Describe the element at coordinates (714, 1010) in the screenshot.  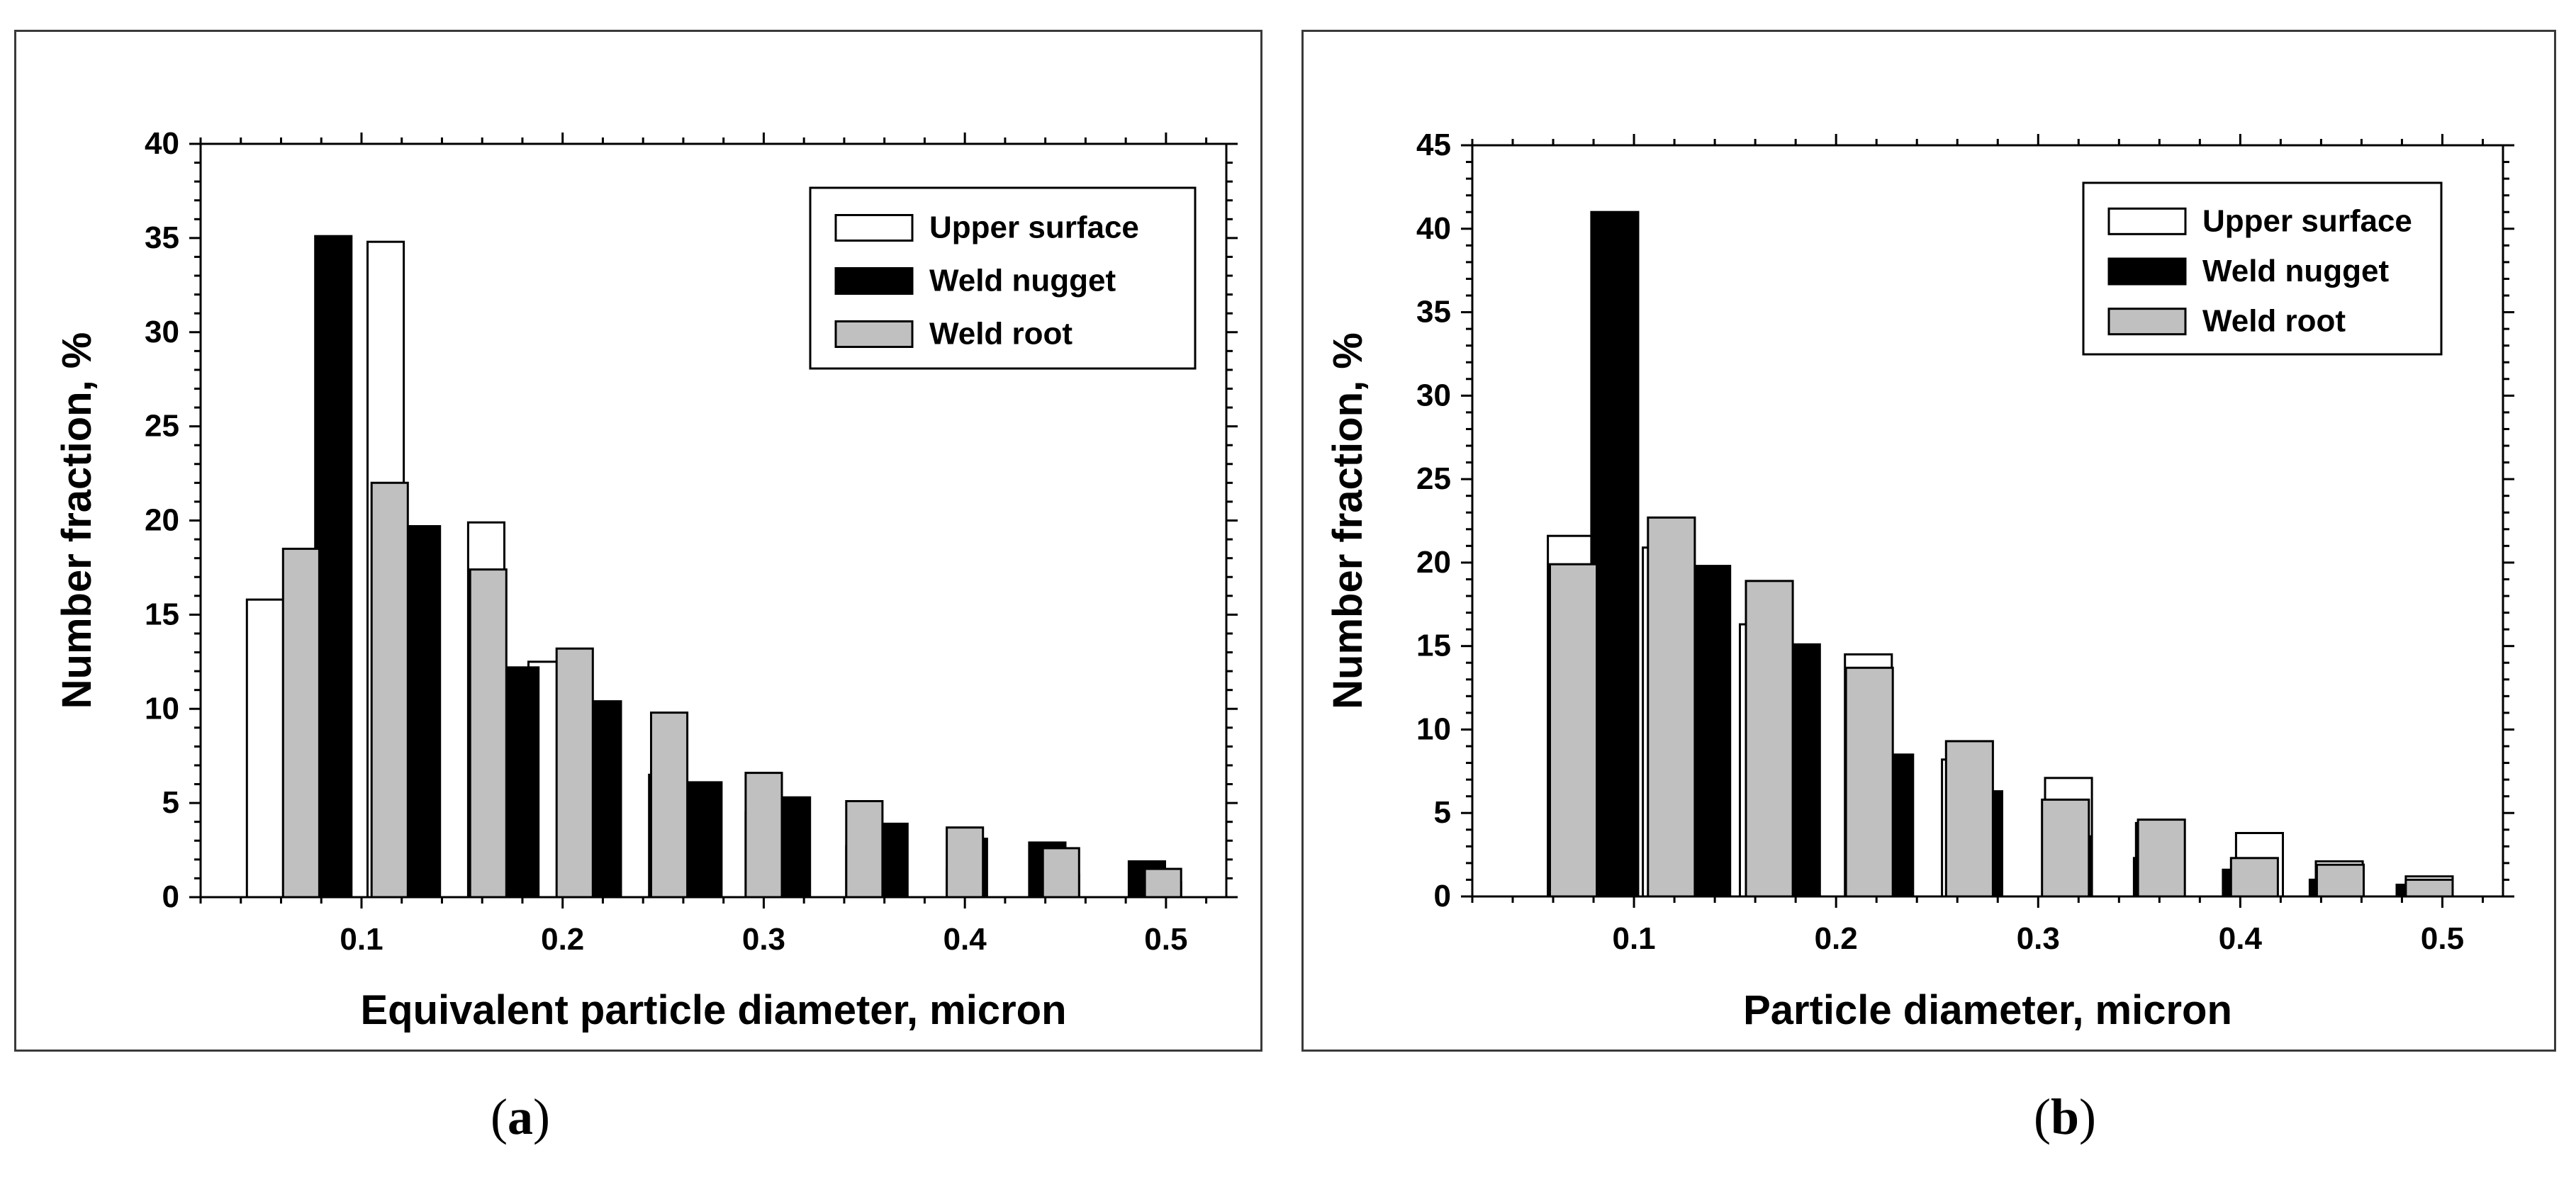
I see `x-axis-label: Equivalent particle diameter, micron` at that location.